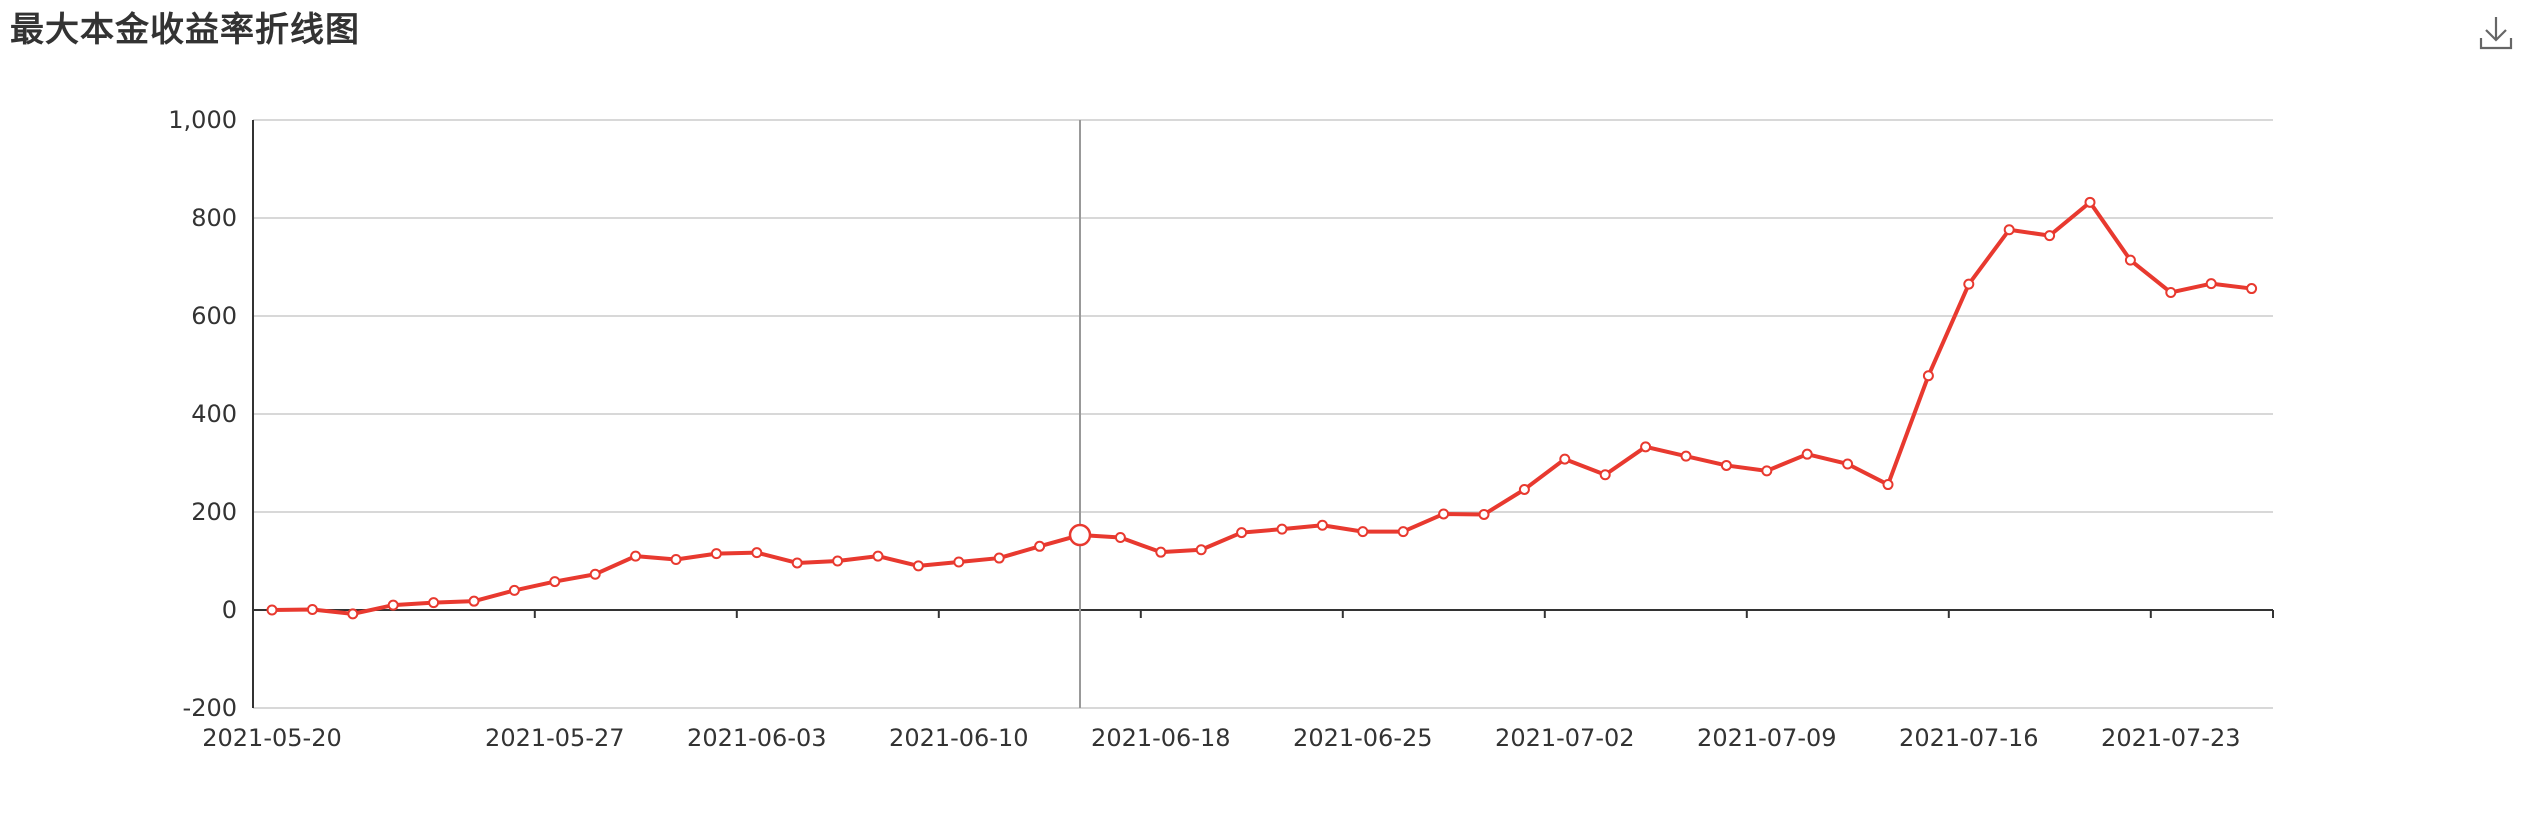  What do you see at coordinates (2496, 33) in the screenshot?
I see `download-icon` at bounding box center [2496, 33].